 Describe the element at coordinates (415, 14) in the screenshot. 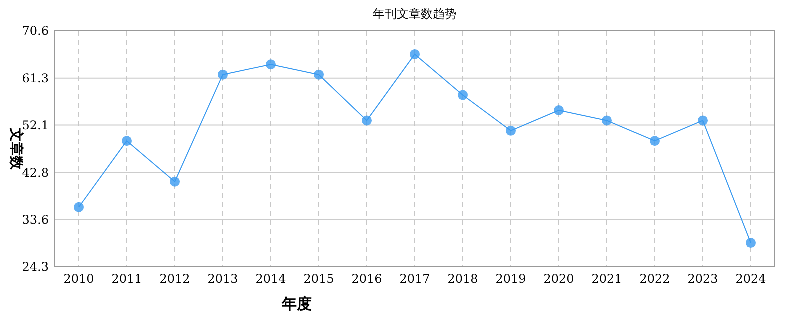

I see `chart-title: 年刊文章数趋势` at that location.